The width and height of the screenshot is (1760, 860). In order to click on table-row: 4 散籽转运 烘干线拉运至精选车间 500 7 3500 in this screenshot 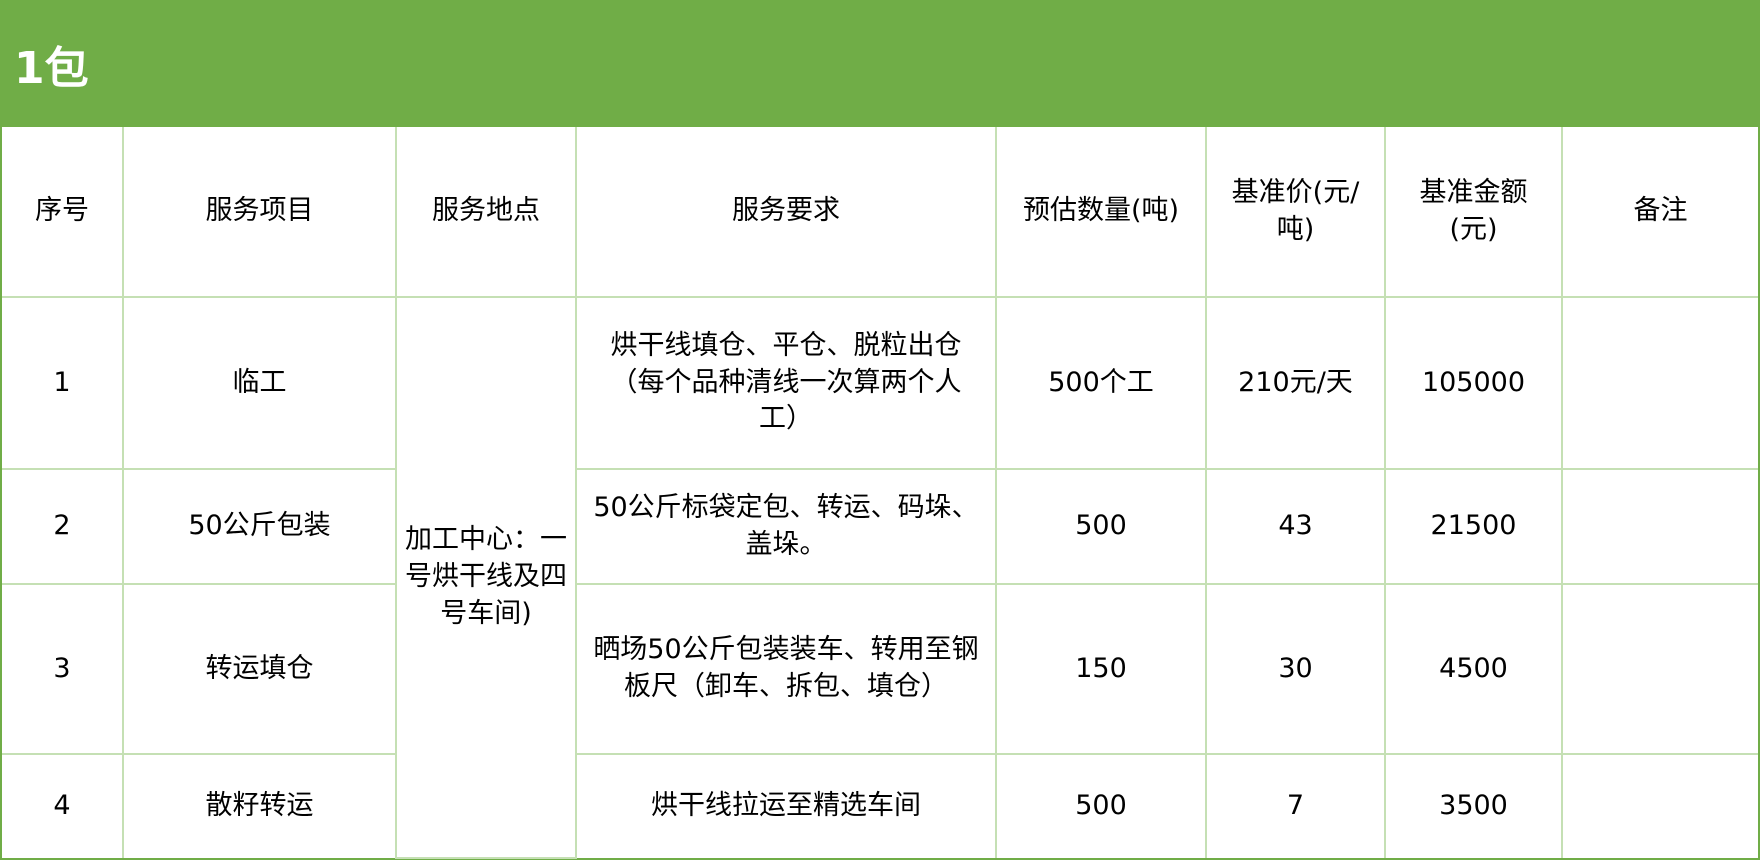, I will do `click(880, 805)`.